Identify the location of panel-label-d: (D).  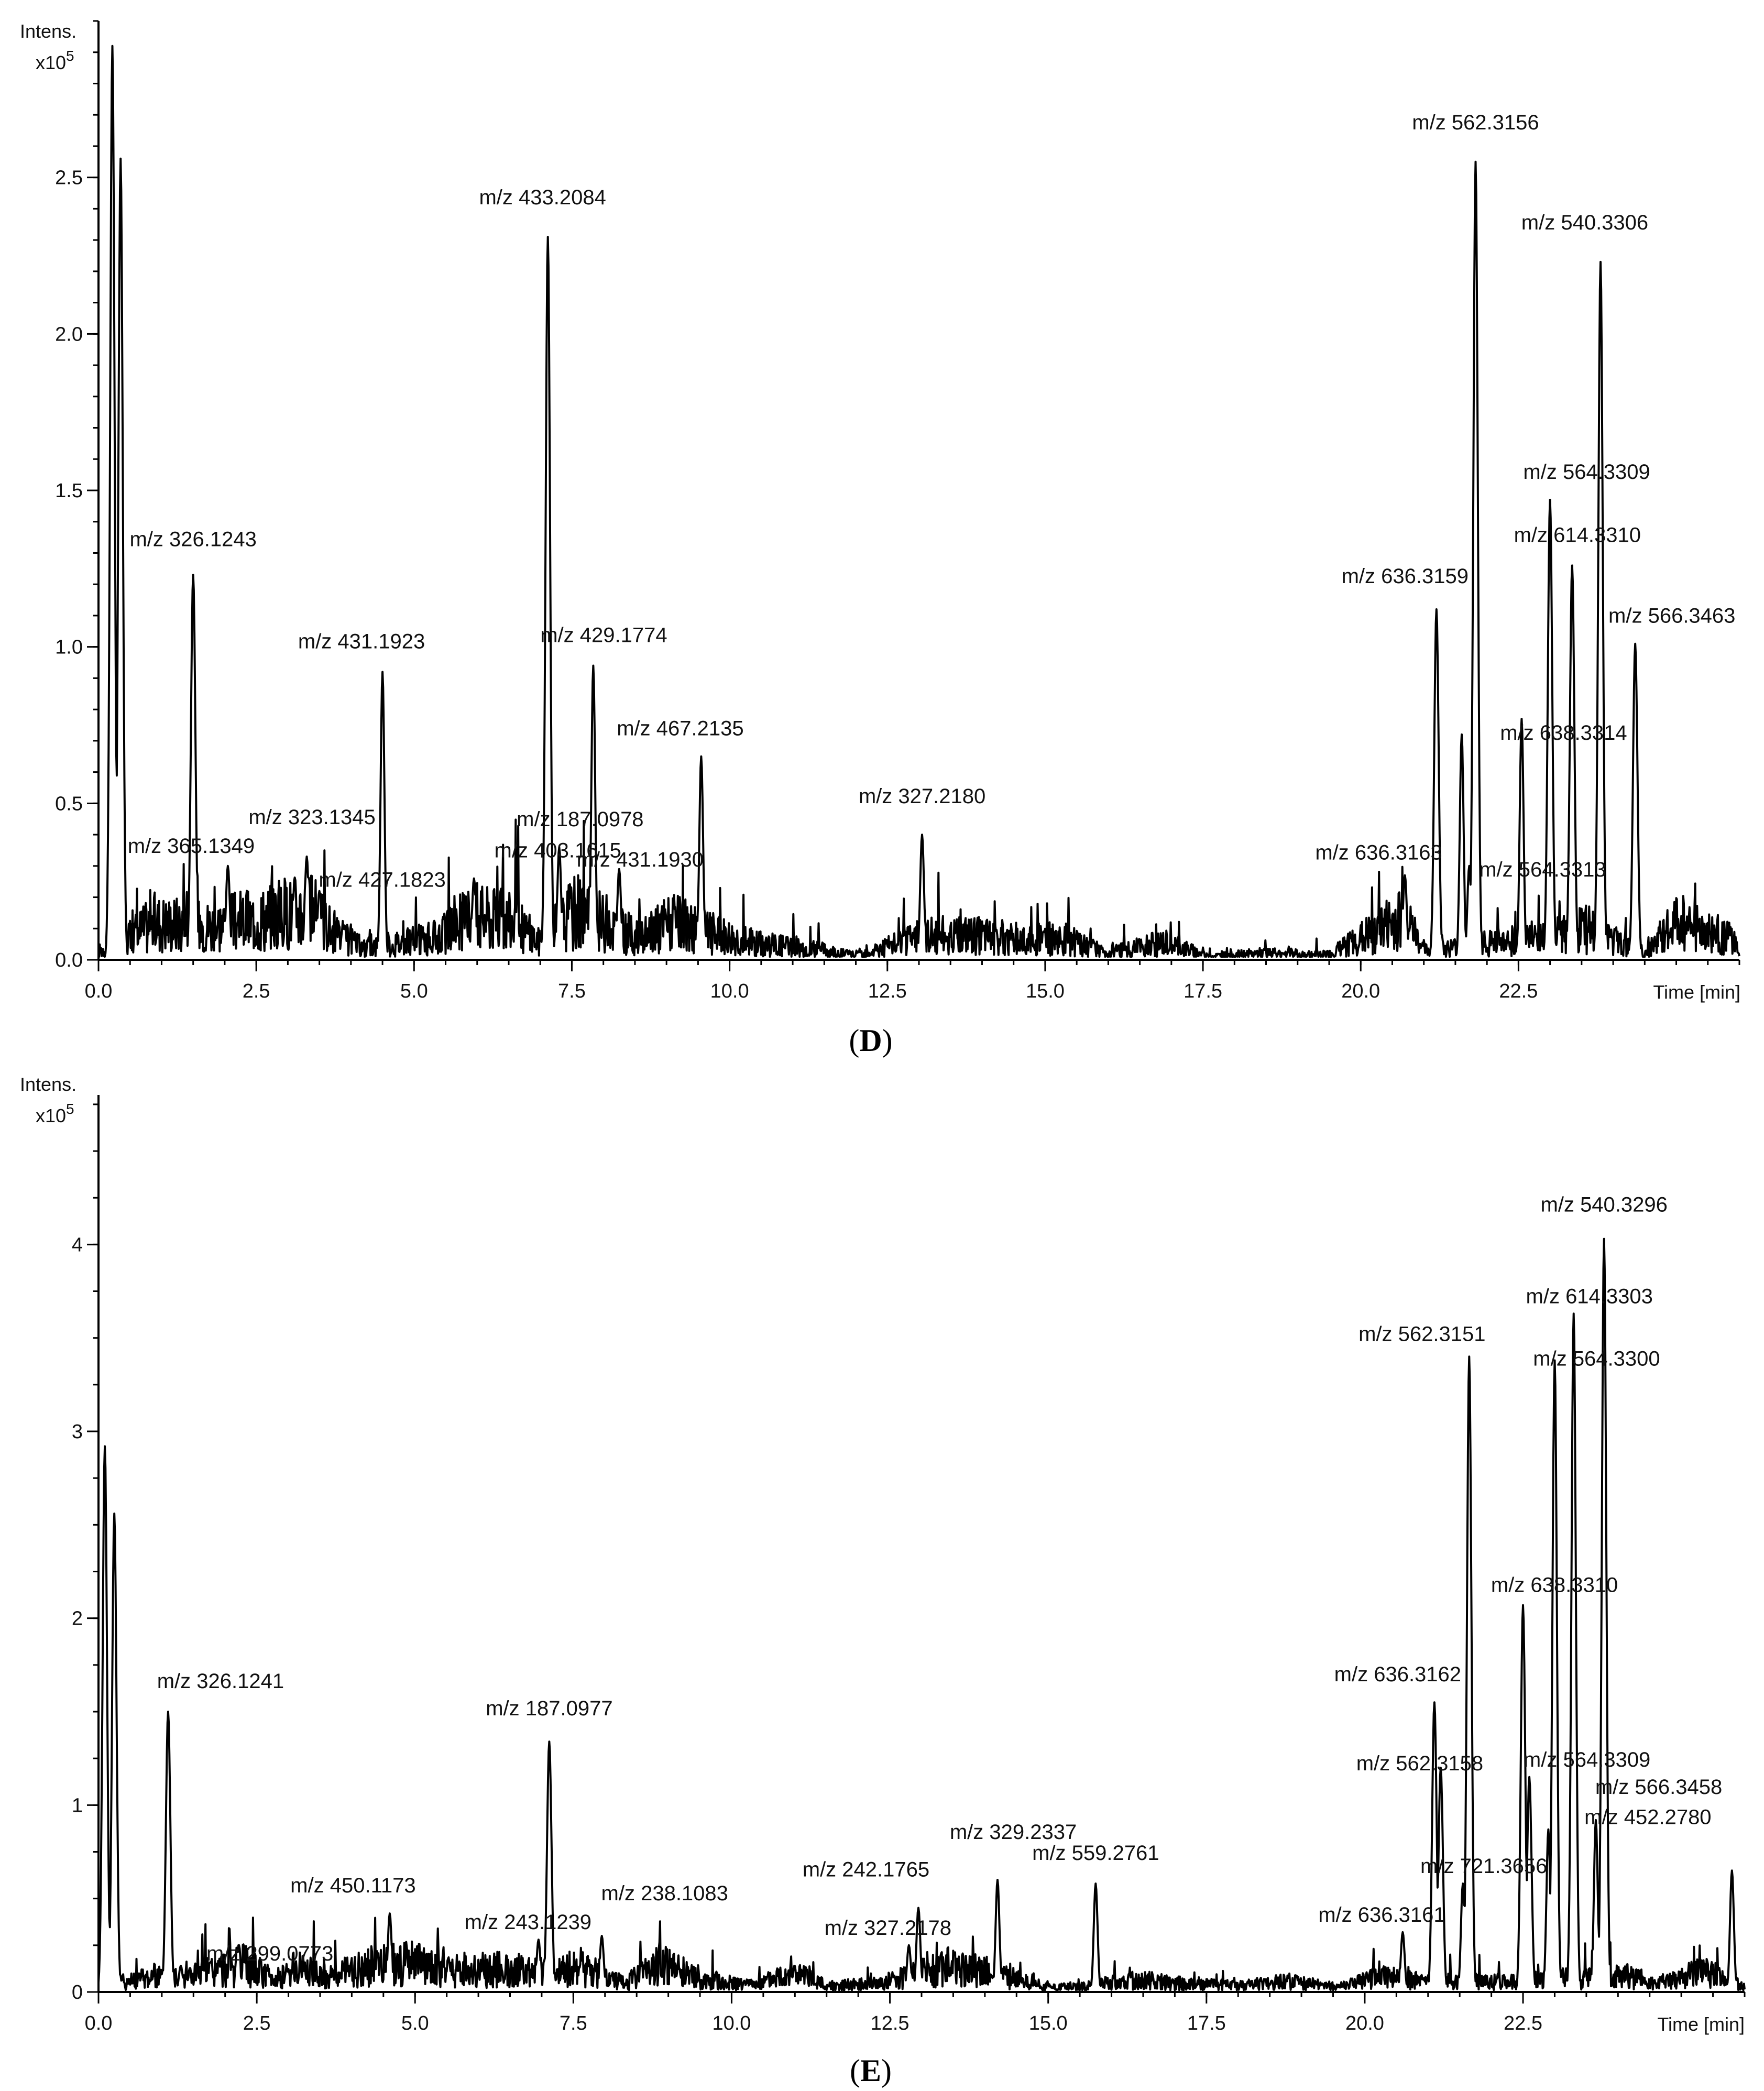
(871, 1040).